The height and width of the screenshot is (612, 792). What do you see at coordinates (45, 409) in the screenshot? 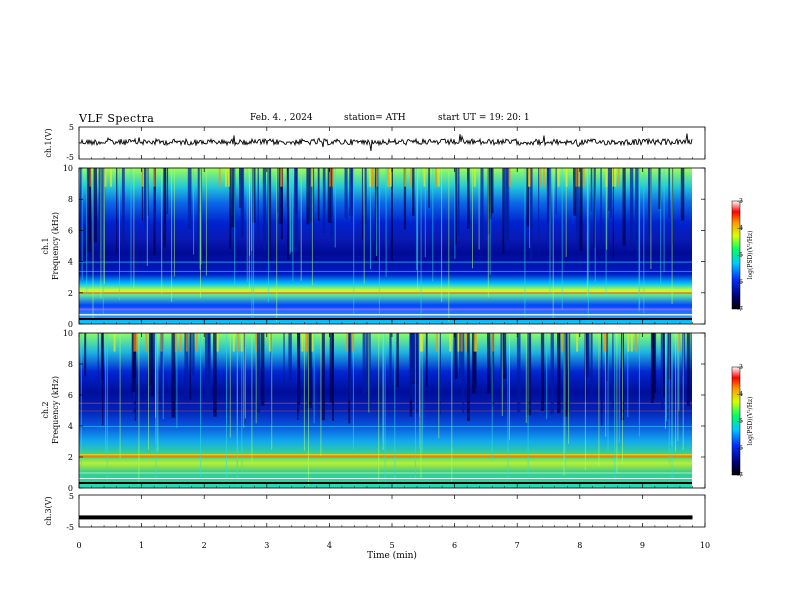
I see `spec2-channel-label: ch.2` at bounding box center [45, 409].